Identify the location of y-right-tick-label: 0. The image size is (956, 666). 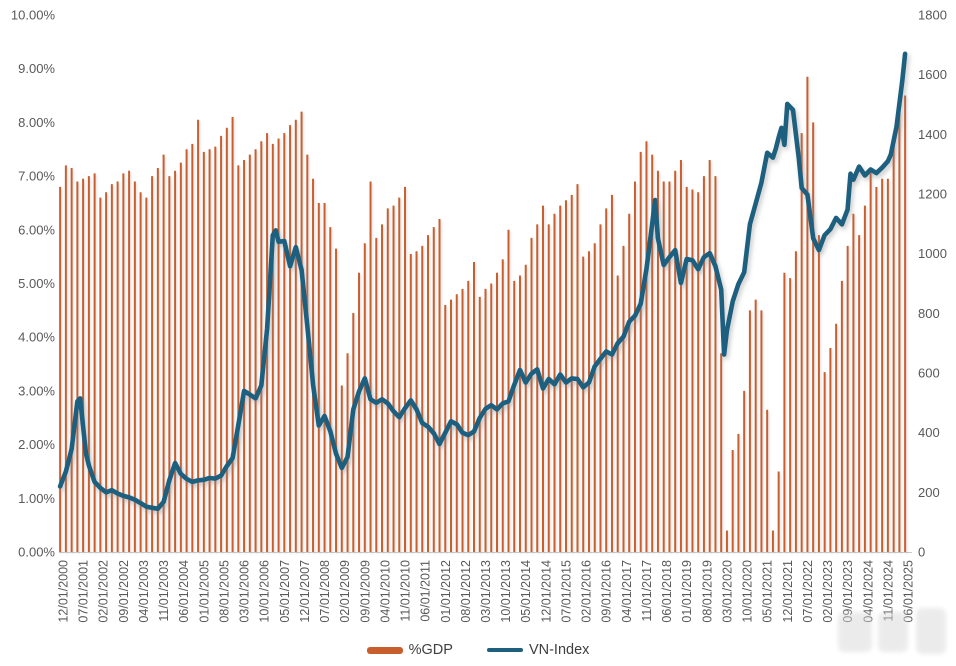
(921, 552).